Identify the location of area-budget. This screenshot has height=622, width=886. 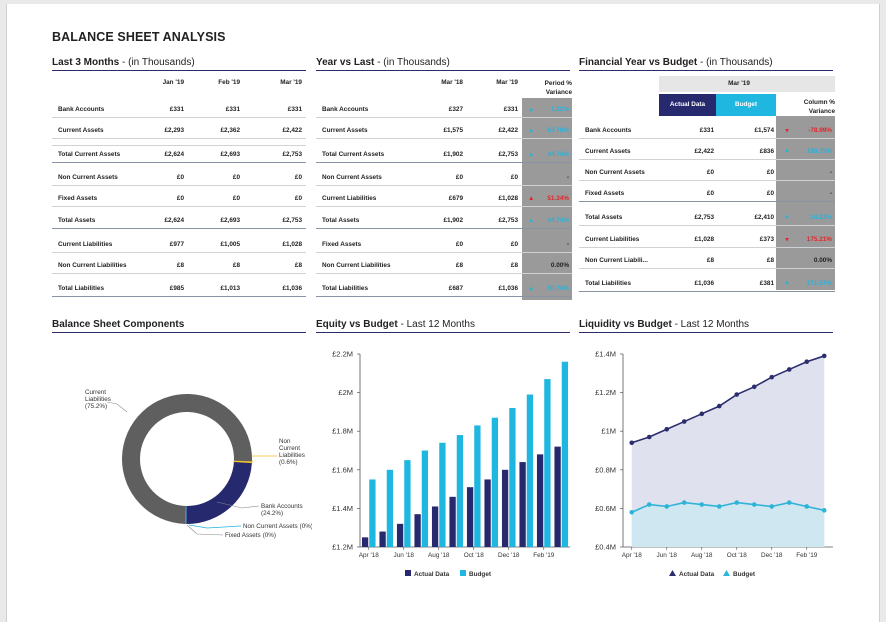
(728, 524).